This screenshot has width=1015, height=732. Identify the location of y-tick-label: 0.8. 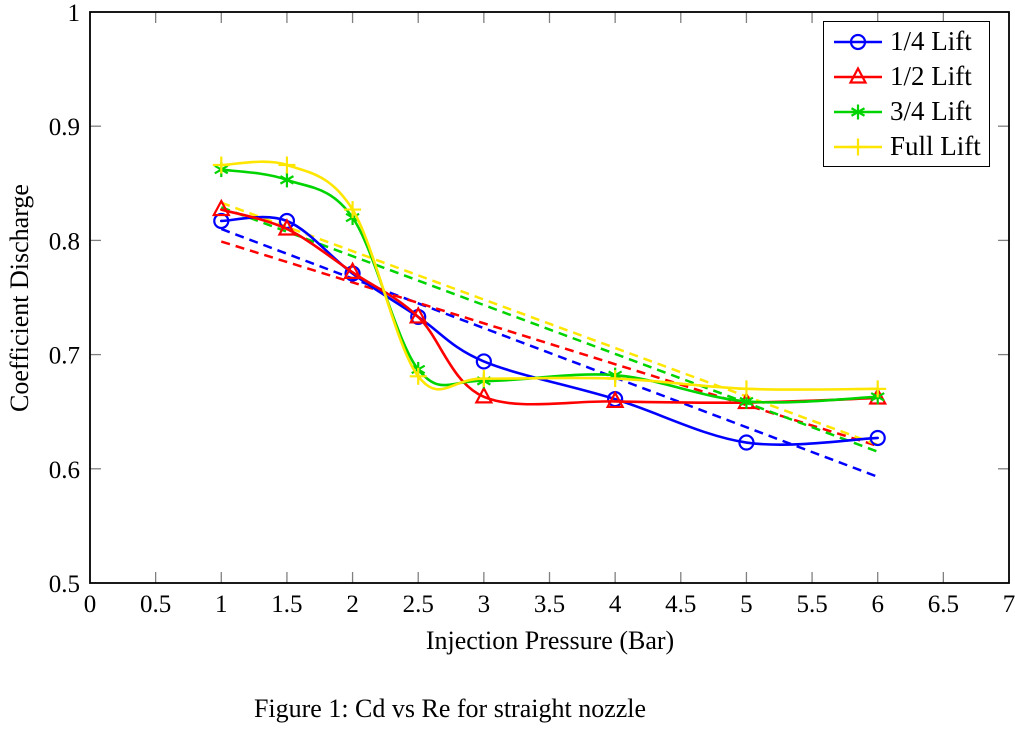
(64, 241).